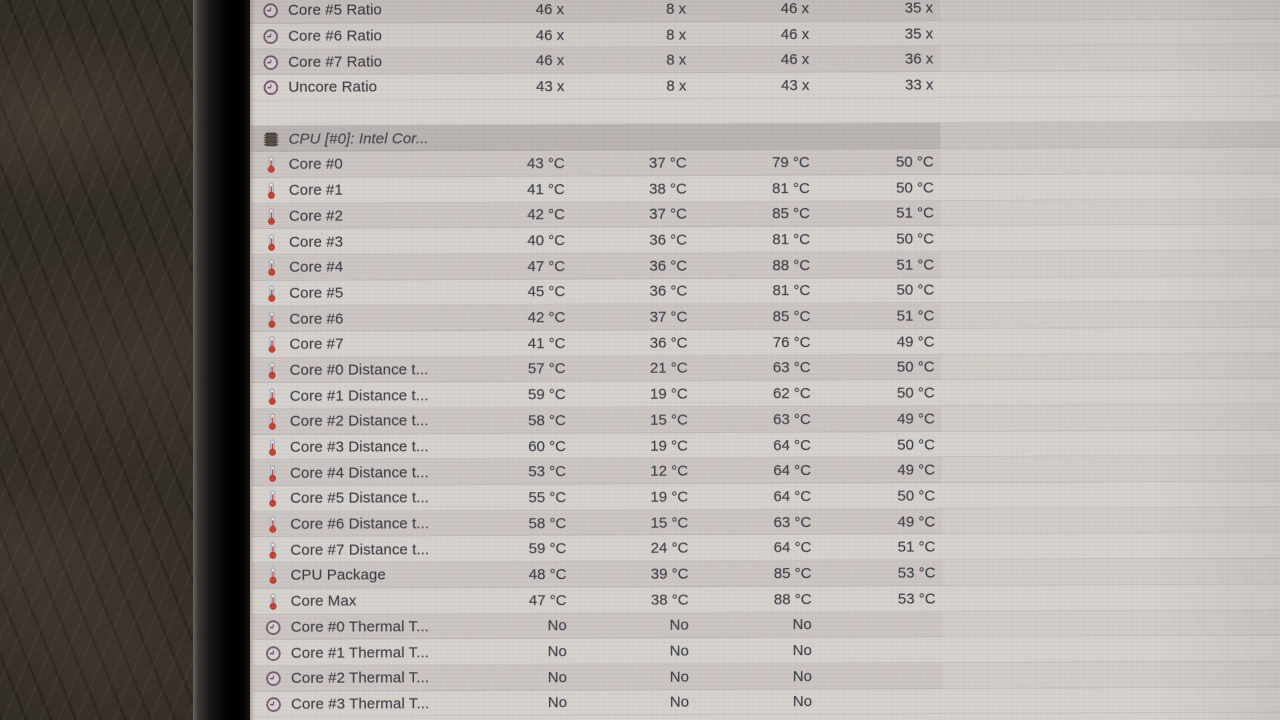  I want to click on monitor-bezel, so click(221, 360).